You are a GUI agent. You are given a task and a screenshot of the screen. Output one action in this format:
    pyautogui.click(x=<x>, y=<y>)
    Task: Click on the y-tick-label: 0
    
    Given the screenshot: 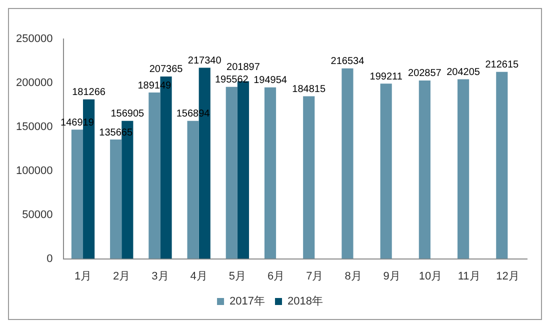 What is the action you would take?
    pyautogui.click(x=49, y=258)
    